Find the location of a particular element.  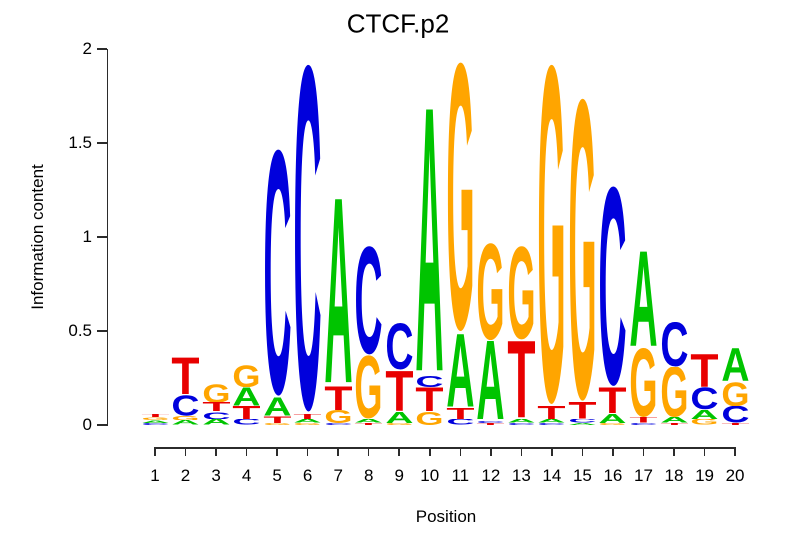

y-tick-label: 0 is located at coordinates (87, 424).